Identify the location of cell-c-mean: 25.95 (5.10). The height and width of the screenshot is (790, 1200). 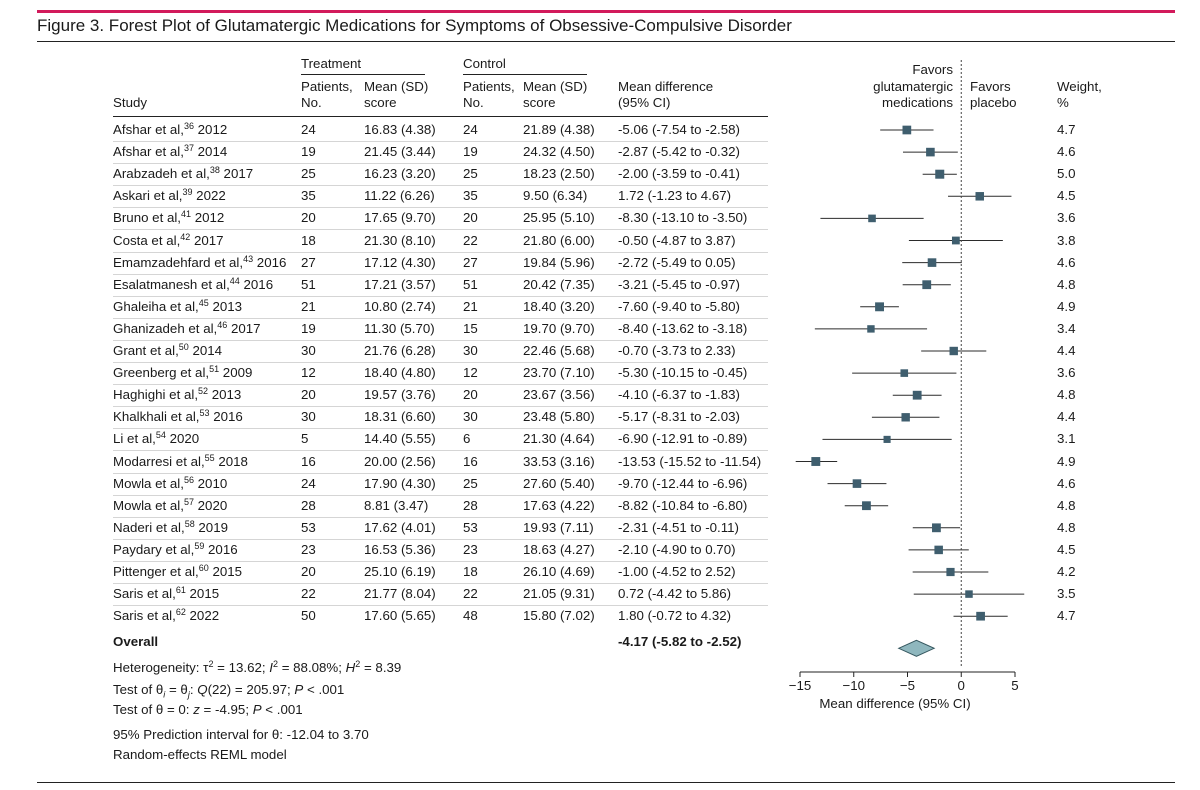
(559, 218).